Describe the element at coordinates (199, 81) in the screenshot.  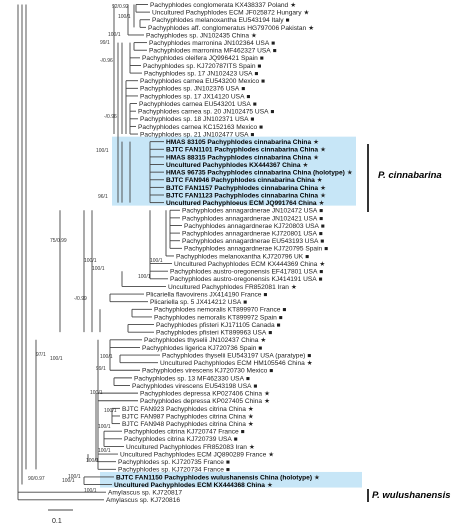
I see `taxon-label: Pachyphlodes carnea EU543200 Mexico` at that location.